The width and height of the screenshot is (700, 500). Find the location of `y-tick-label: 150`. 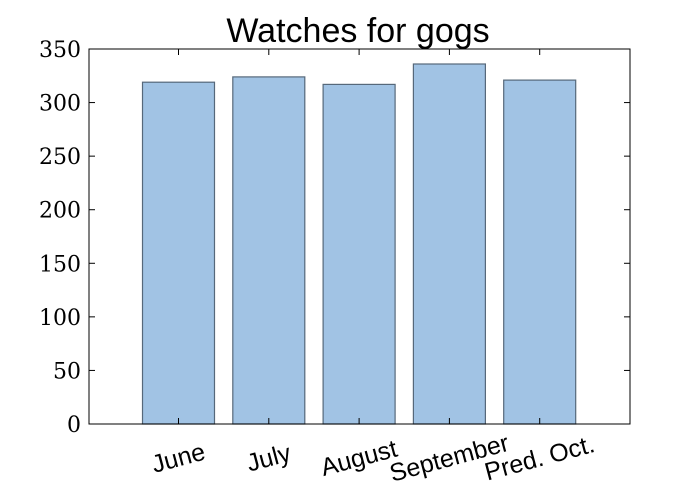

y-tick-label: 150 is located at coordinates (60, 264).